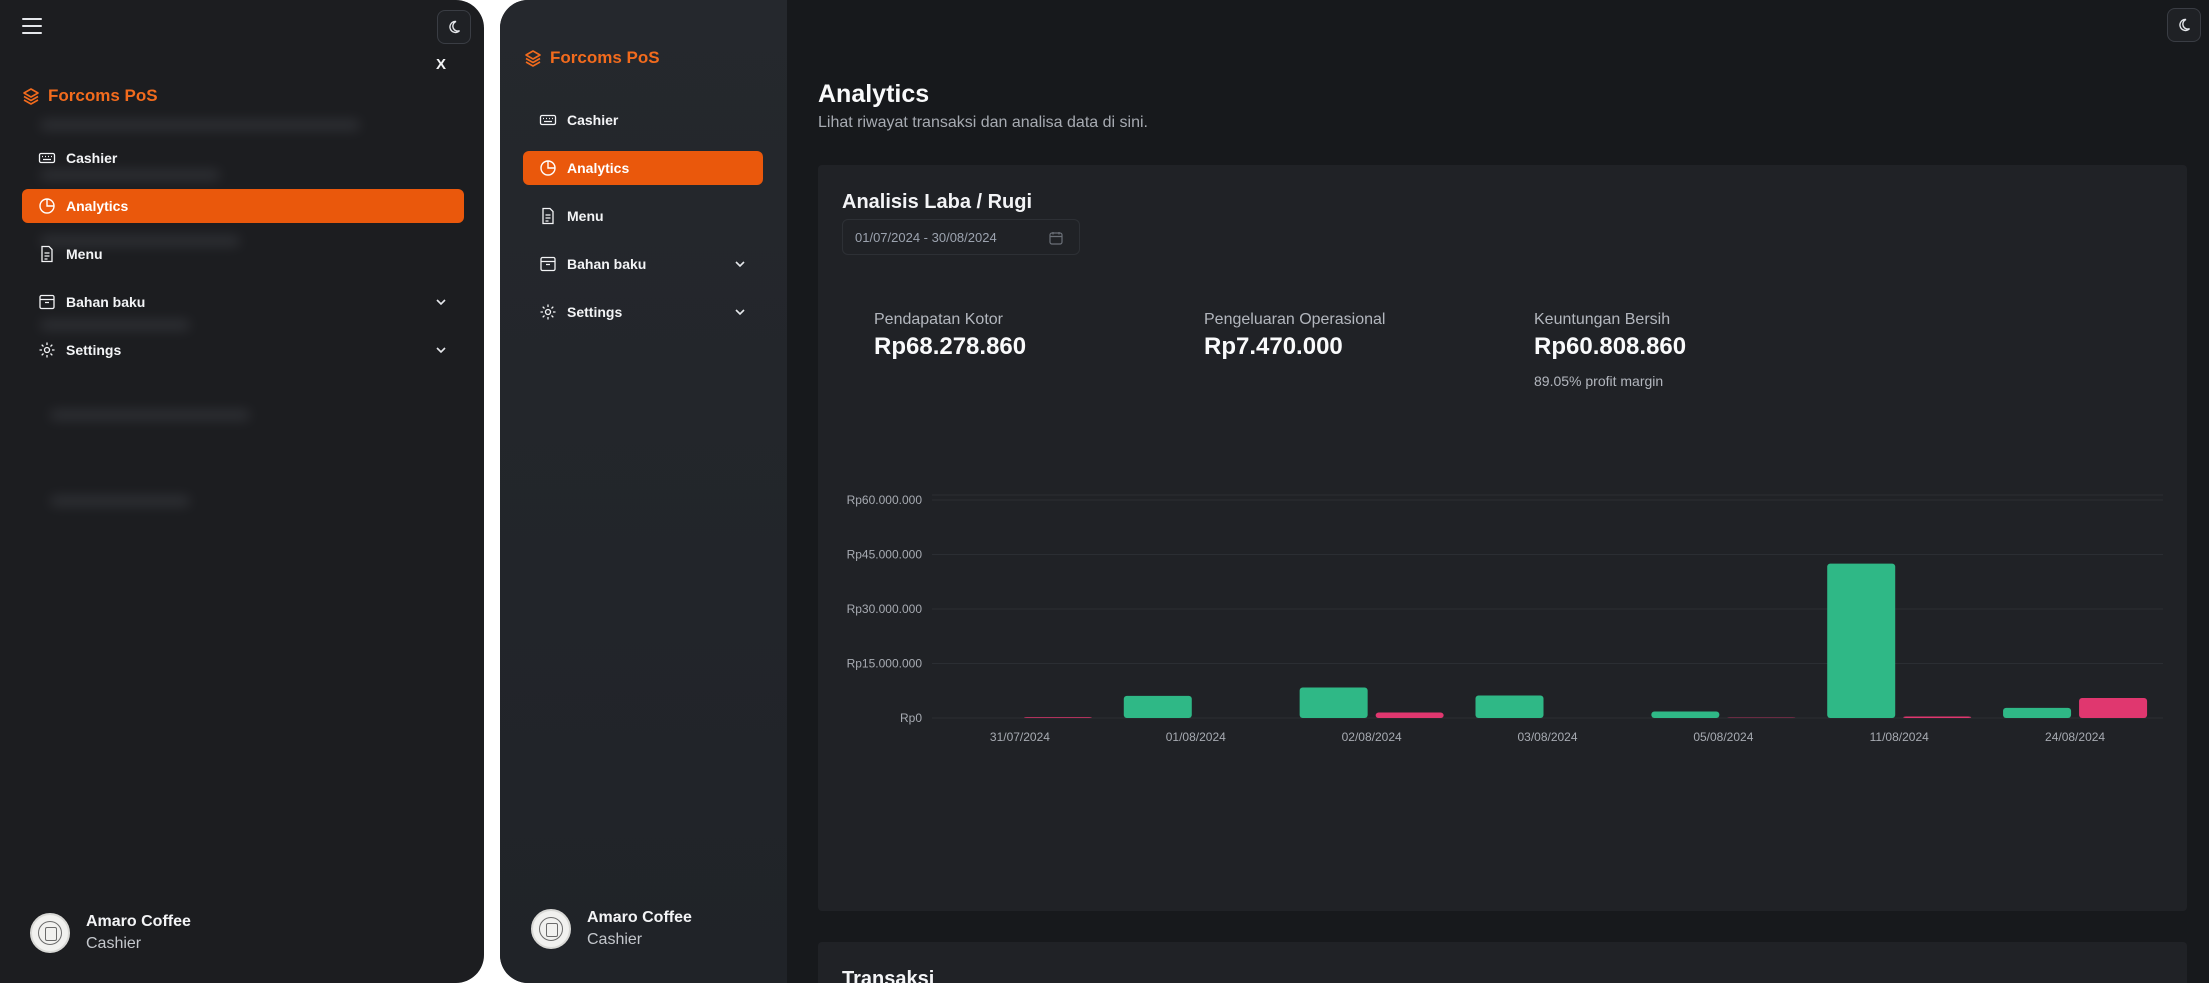 Image resolution: width=2209 pixels, height=983 pixels. Describe the element at coordinates (937, 202) in the screenshot. I see `card-title: Analisis Laba / Rugi` at that location.